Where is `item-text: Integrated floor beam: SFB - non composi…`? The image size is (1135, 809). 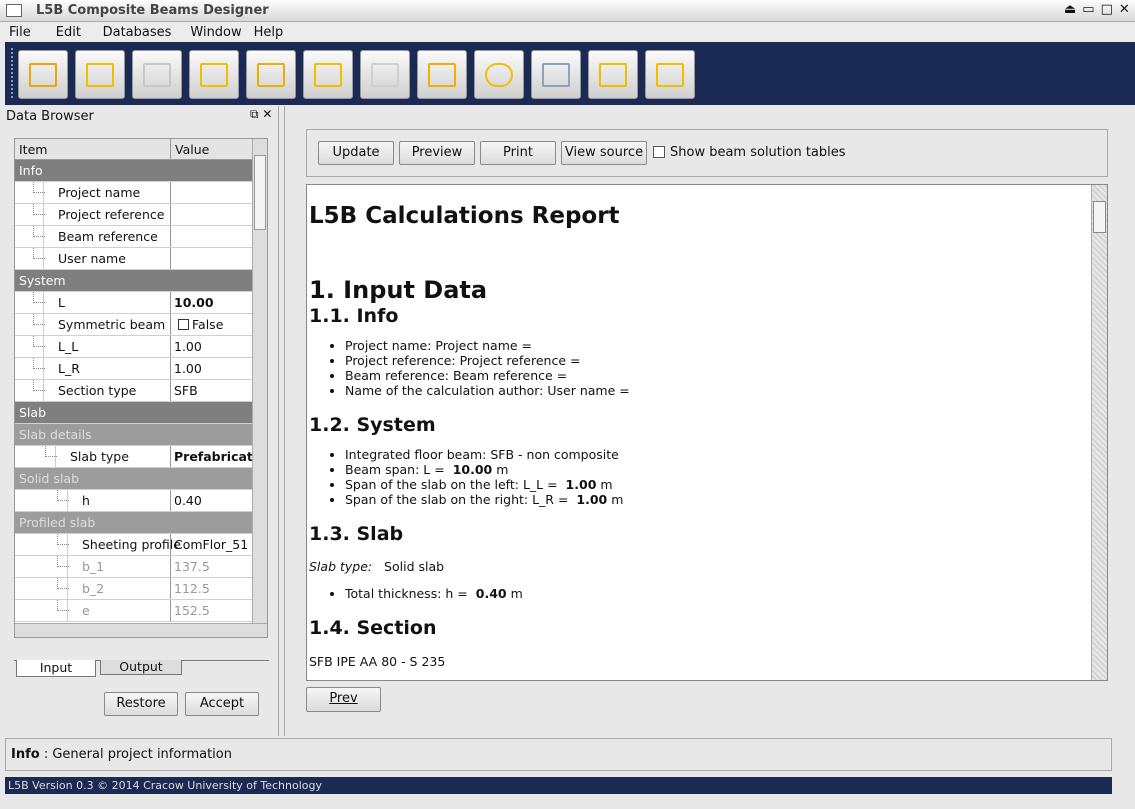 item-text: Integrated floor beam: SFB - non composi… is located at coordinates (482, 454).